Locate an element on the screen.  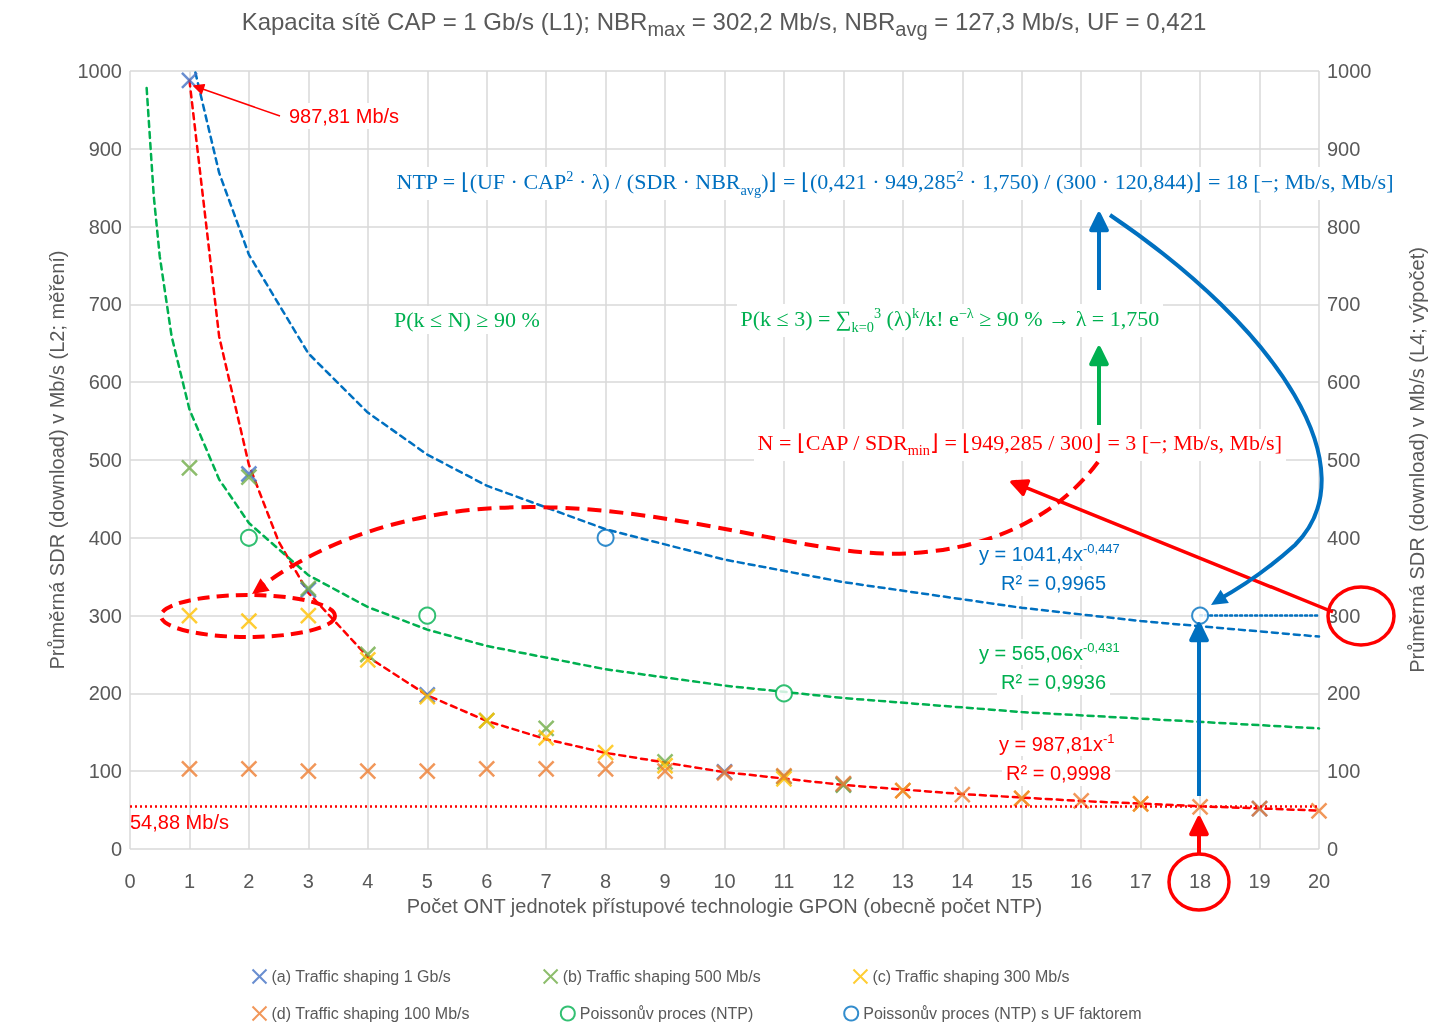
y2-tick-label: 1000 is located at coordinates (1349, 71).